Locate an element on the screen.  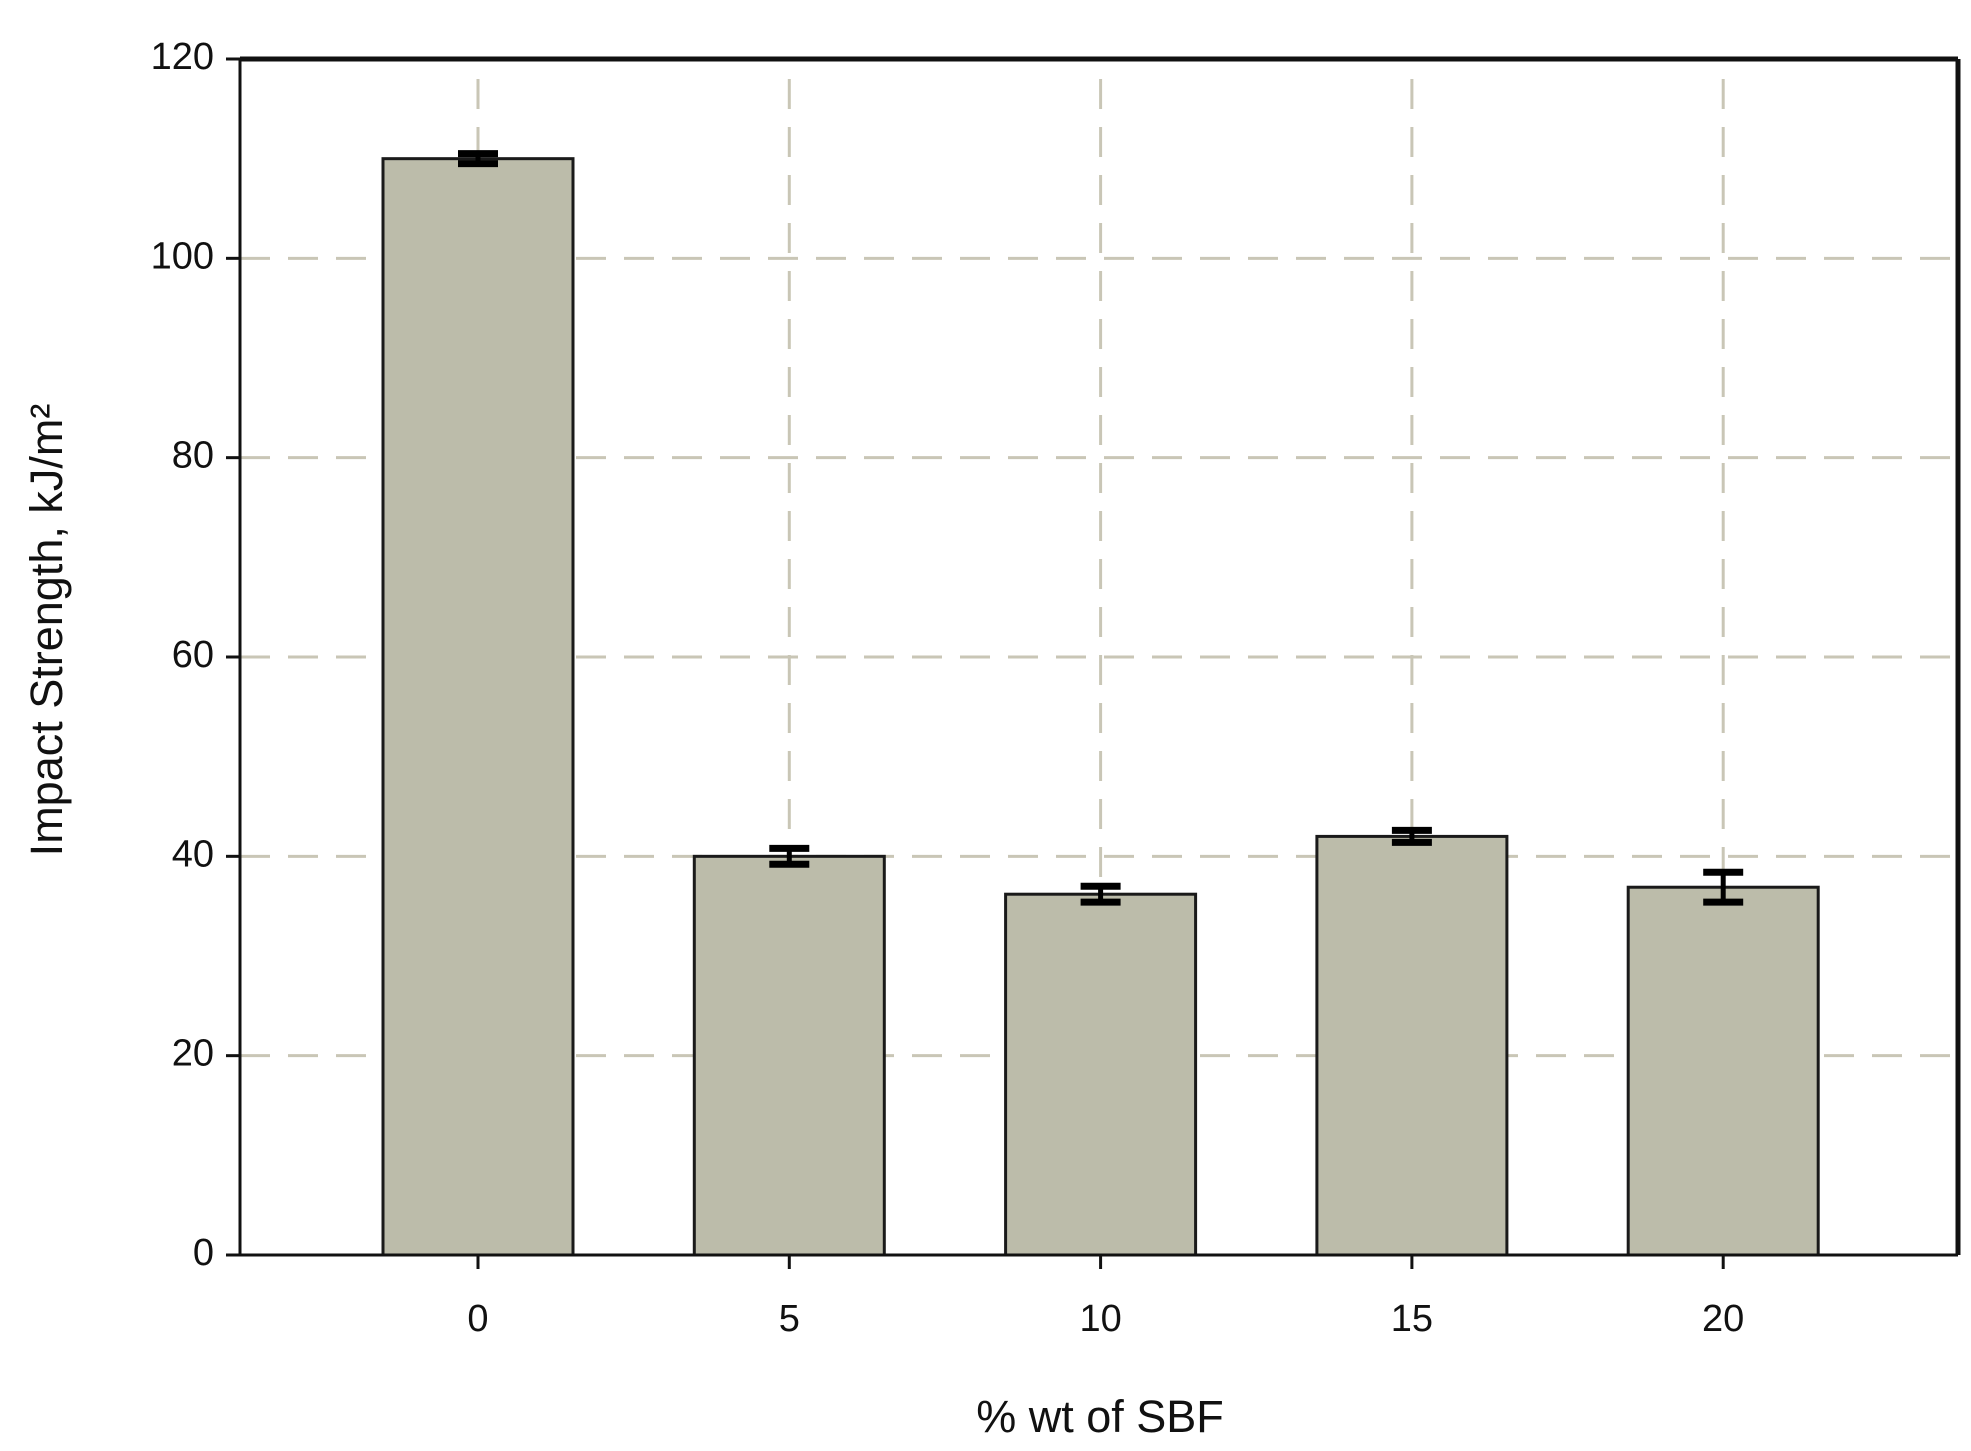
y-tick-label: 60 is located at coordinates (193, 655).